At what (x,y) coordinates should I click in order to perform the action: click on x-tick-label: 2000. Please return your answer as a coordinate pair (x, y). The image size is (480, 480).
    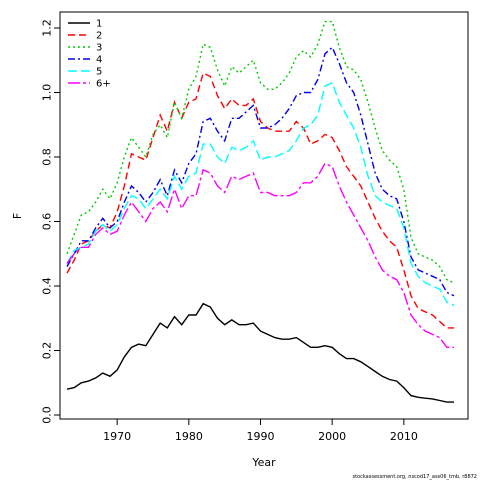
    Looking at the image, I should click on (332, 436).